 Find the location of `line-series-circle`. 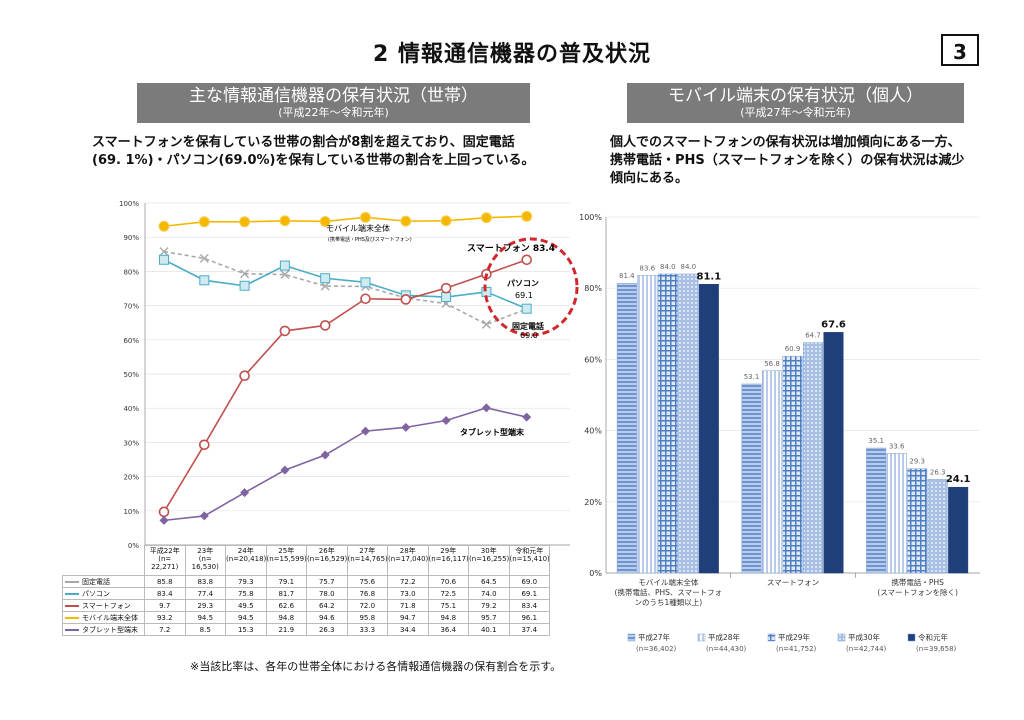

line-series-circle is located at coordinates (345, 386).